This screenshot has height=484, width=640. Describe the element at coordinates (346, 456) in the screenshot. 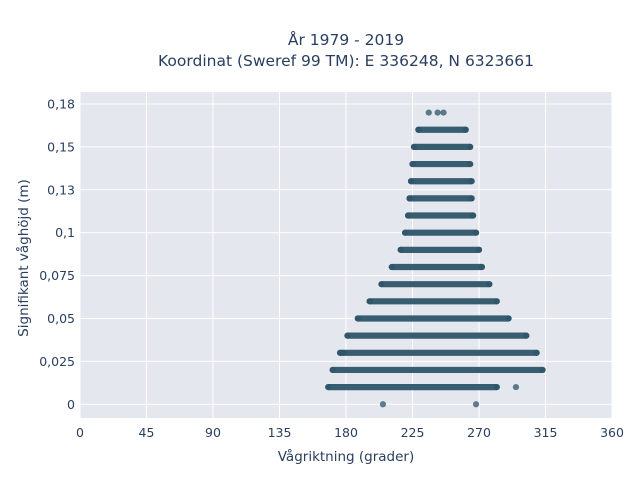

I see `x-axis-title: Vågriktning (grader)` at that location.